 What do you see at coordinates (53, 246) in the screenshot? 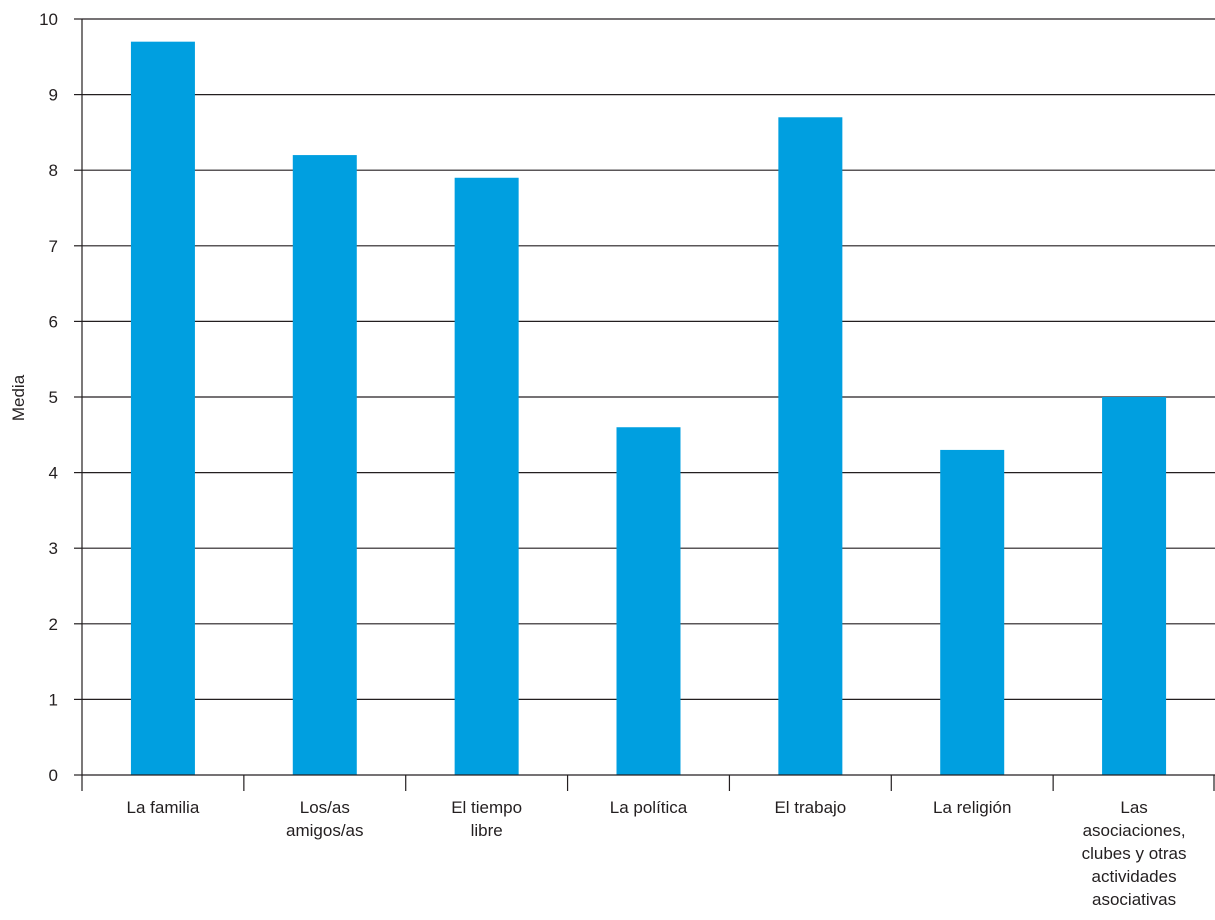
I see `y-tick-label: 7` at bounding box center [53, 246].